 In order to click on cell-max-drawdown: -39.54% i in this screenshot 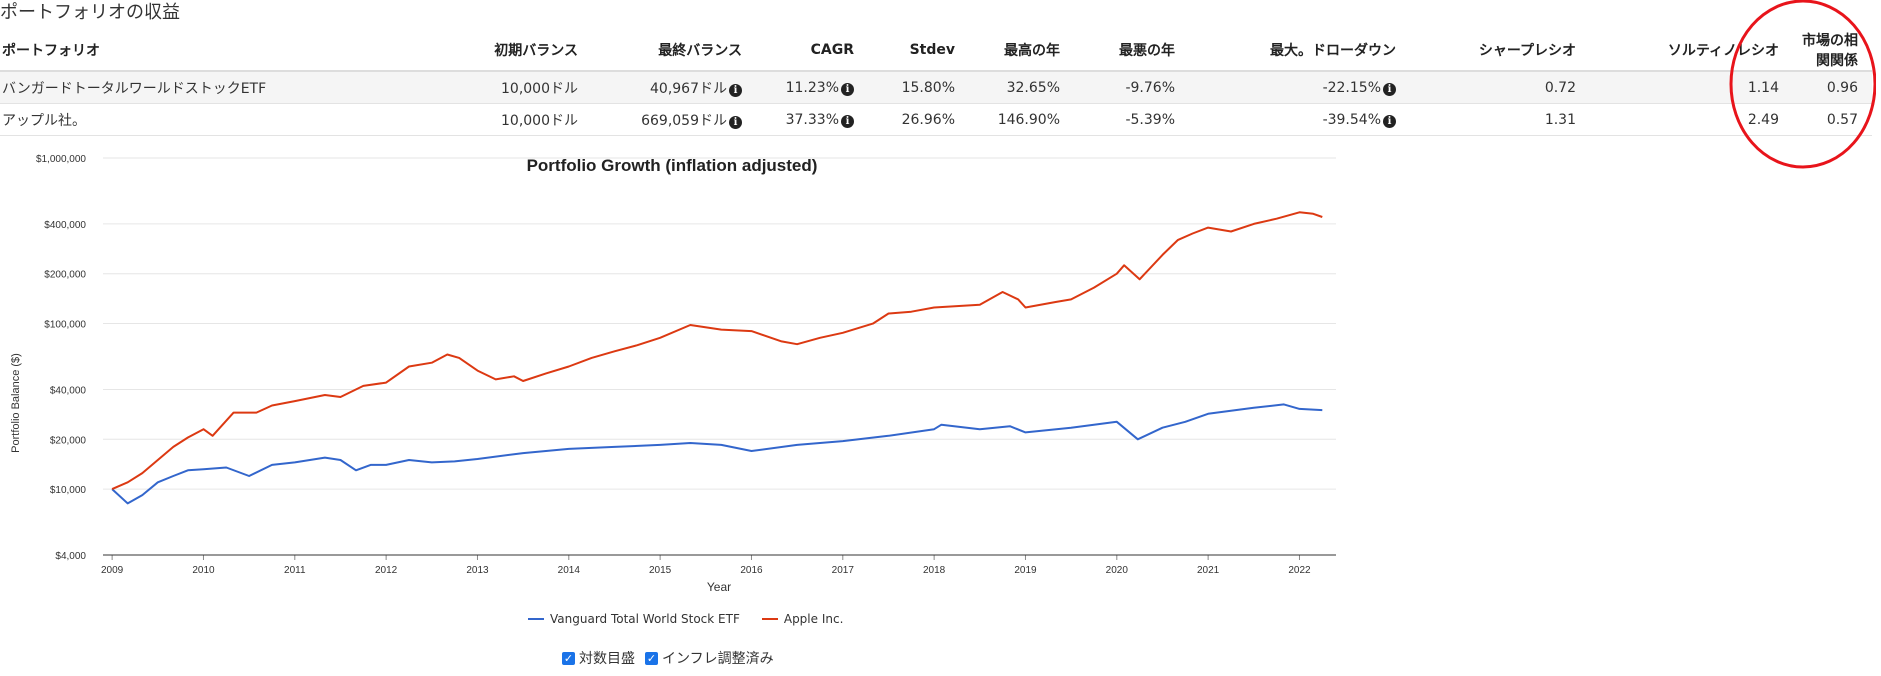, I will do `click(1299, 119)`.